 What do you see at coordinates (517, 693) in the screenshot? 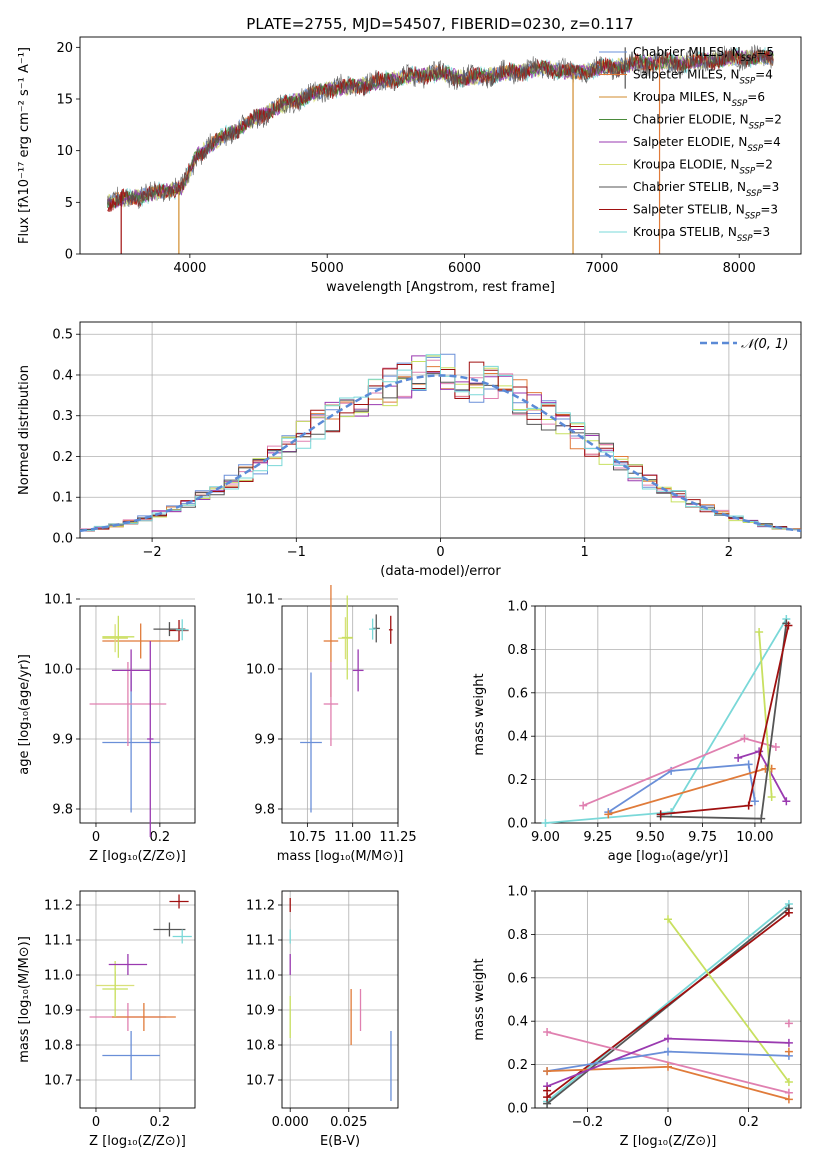
I see `y-tick-label: 0.6` at bounding box center [517, 693].